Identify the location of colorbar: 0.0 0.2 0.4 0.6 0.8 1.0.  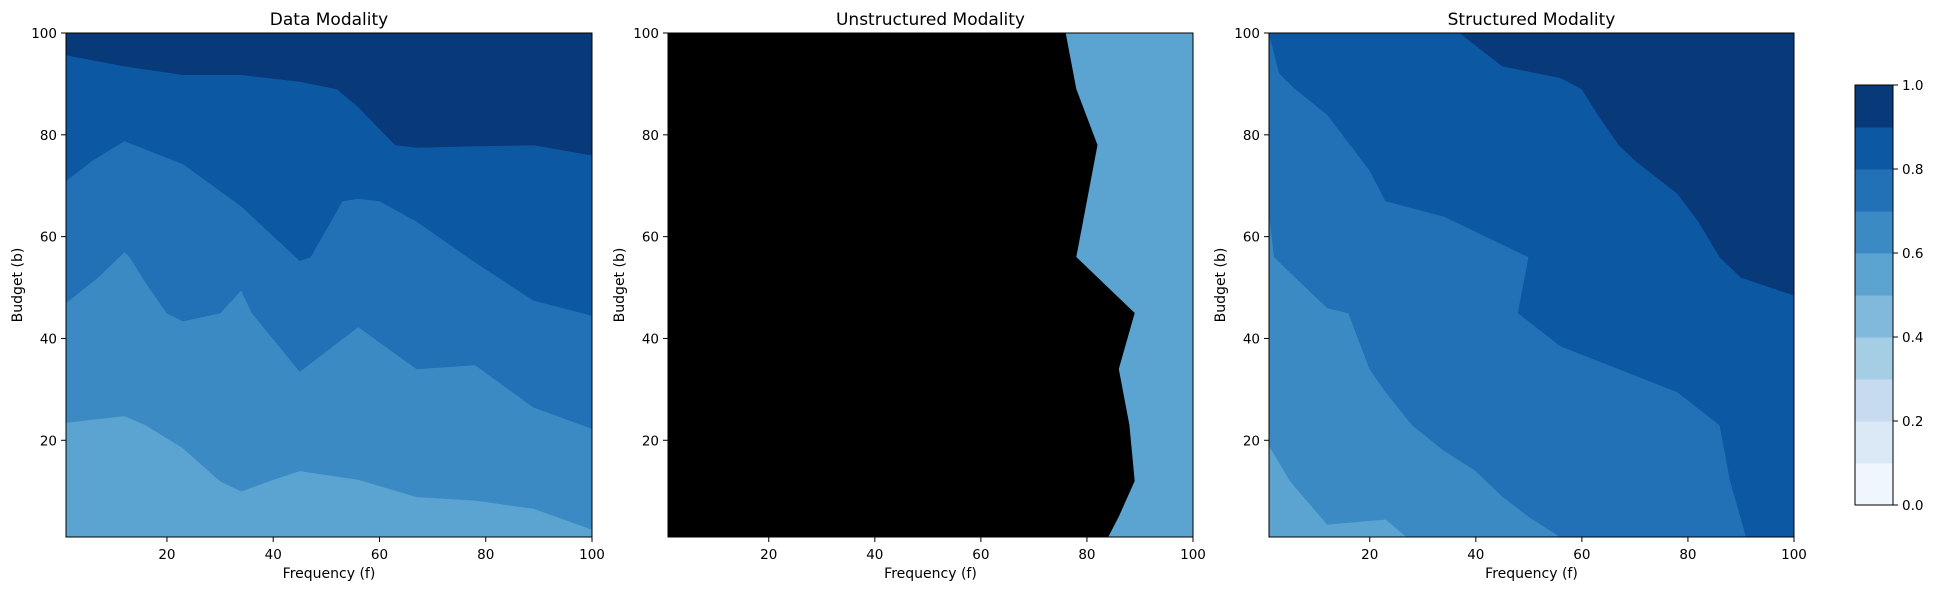
(1888, 296).